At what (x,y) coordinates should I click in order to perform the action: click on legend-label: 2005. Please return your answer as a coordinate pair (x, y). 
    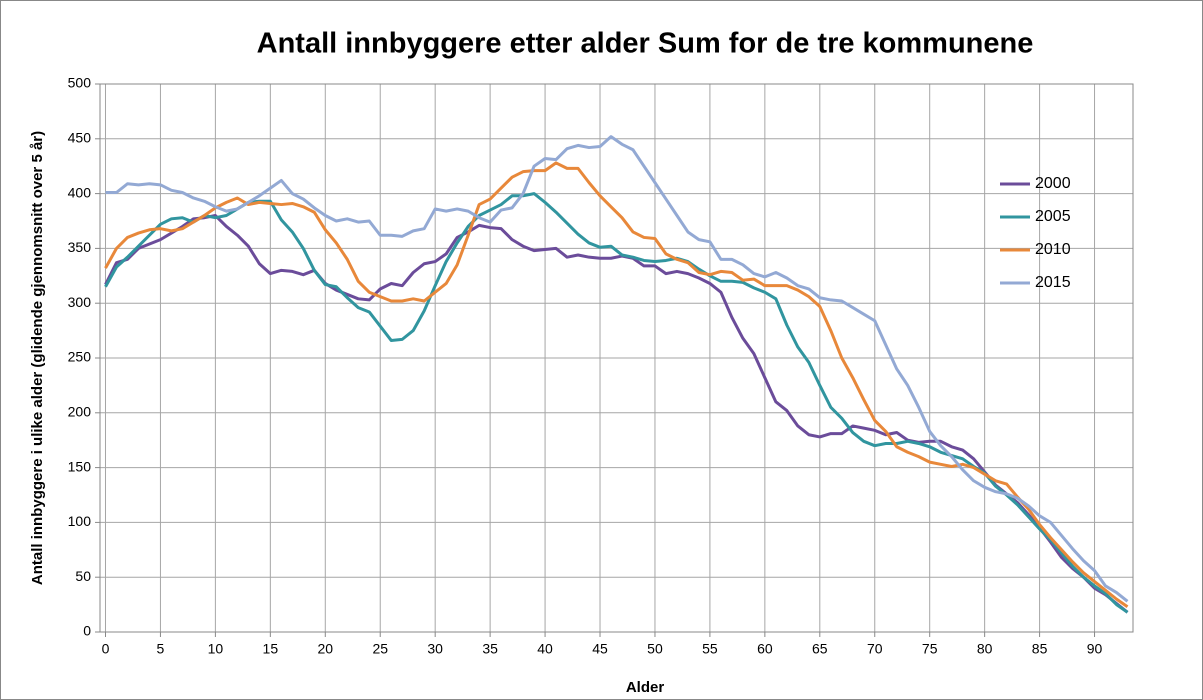
    Looking at the image, I should click on (1053, 216).